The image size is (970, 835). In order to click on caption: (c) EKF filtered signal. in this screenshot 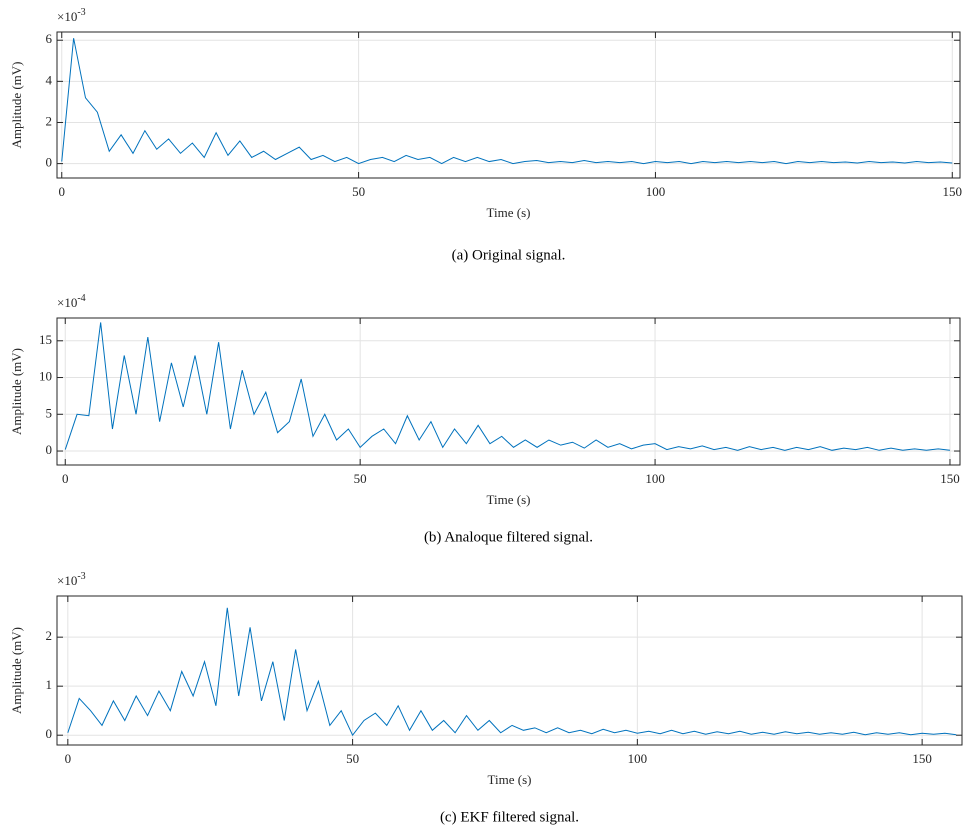, I will do `click(509, 817)`.